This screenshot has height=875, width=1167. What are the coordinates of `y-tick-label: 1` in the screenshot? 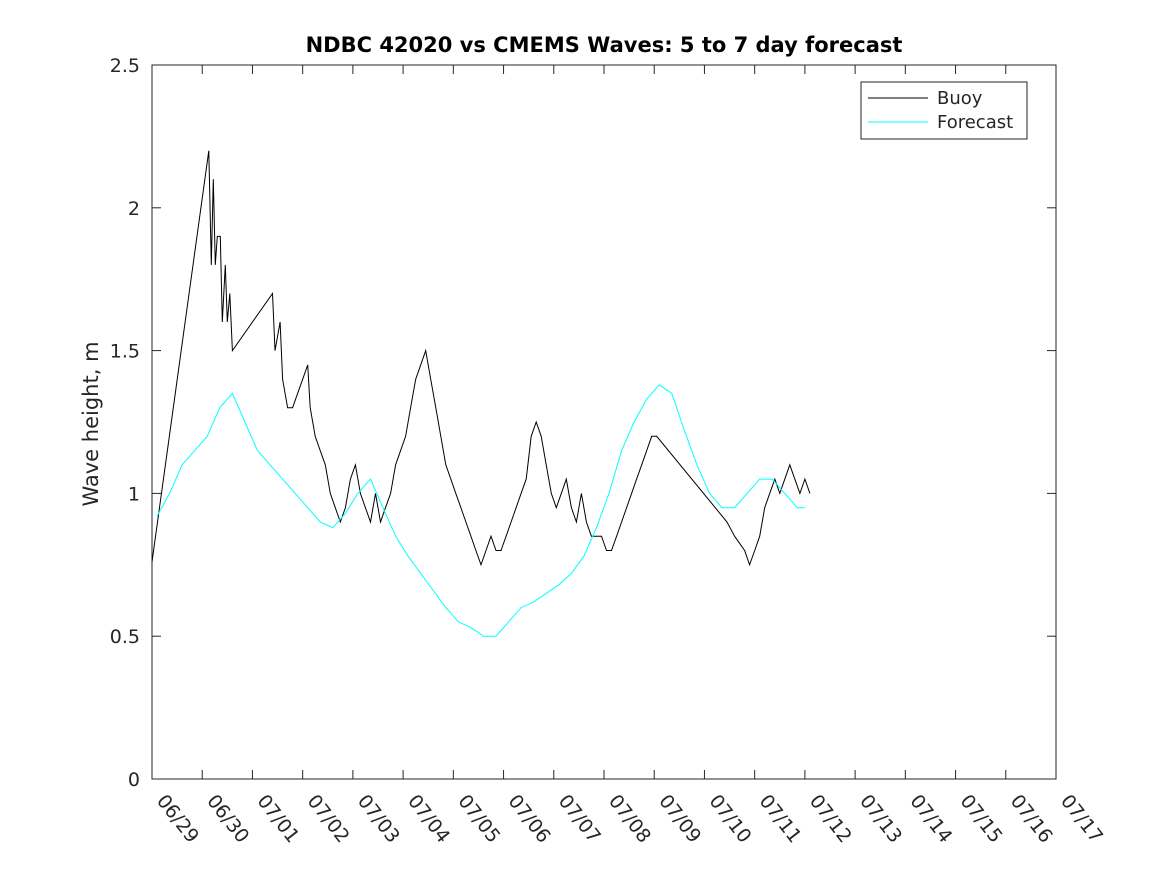 It's located at (134, 494).